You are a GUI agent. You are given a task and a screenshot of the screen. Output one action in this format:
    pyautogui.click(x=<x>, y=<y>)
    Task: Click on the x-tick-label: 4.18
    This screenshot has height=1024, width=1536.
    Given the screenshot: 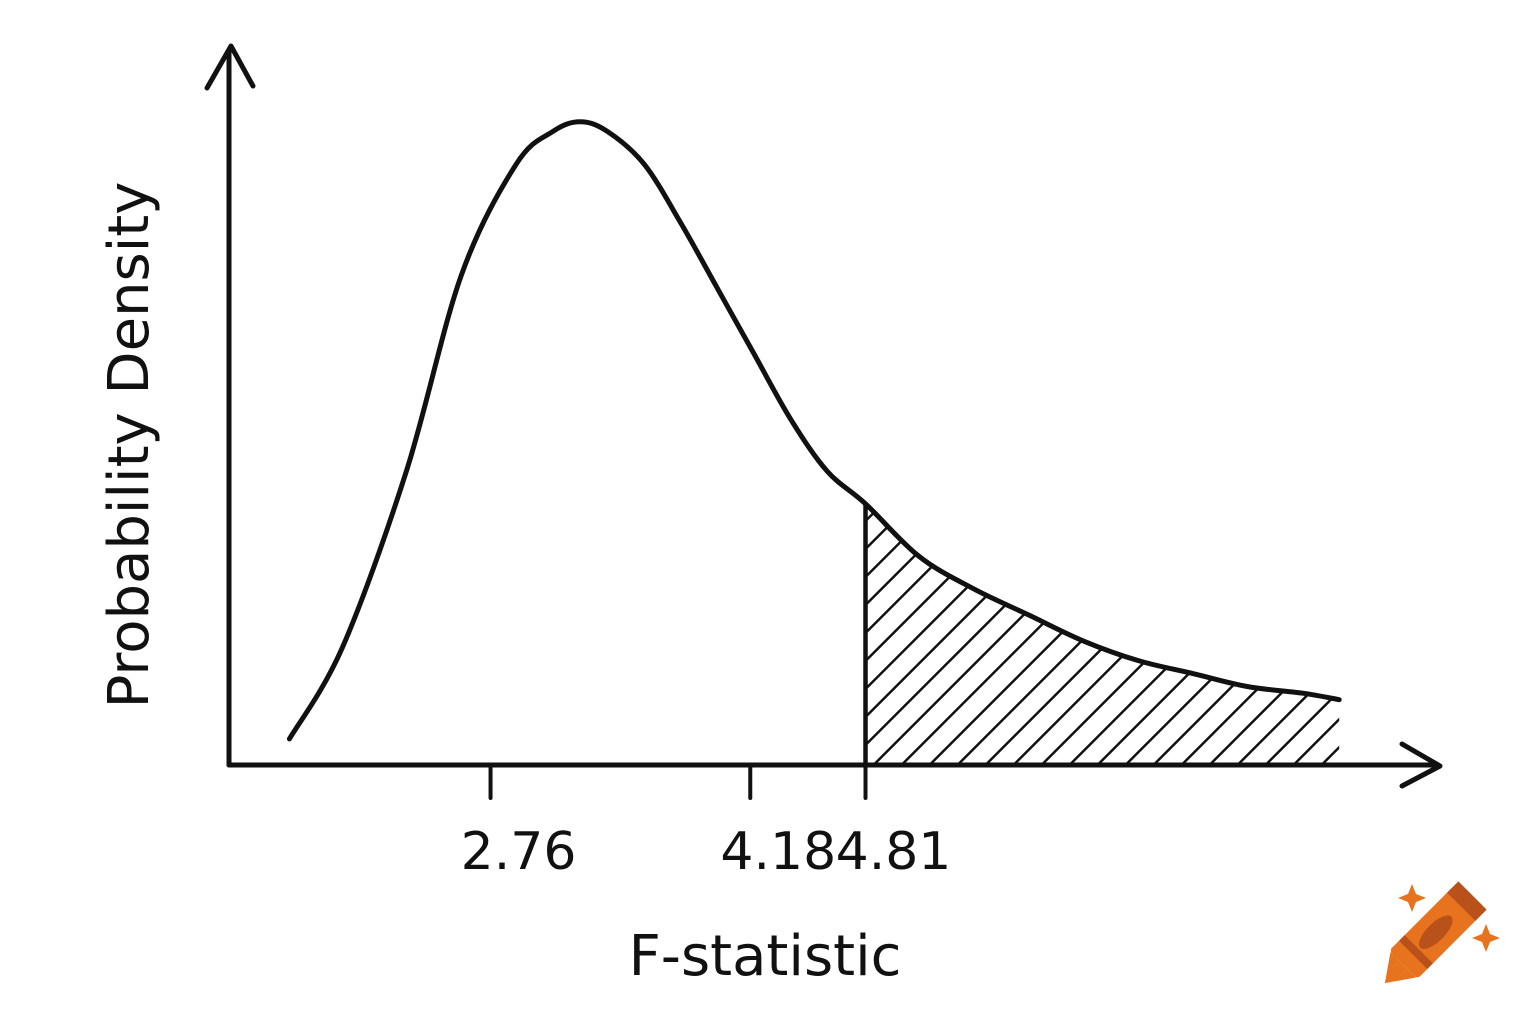 What is the action you would take?
    pyautogui.click(x=778, y=852)
    